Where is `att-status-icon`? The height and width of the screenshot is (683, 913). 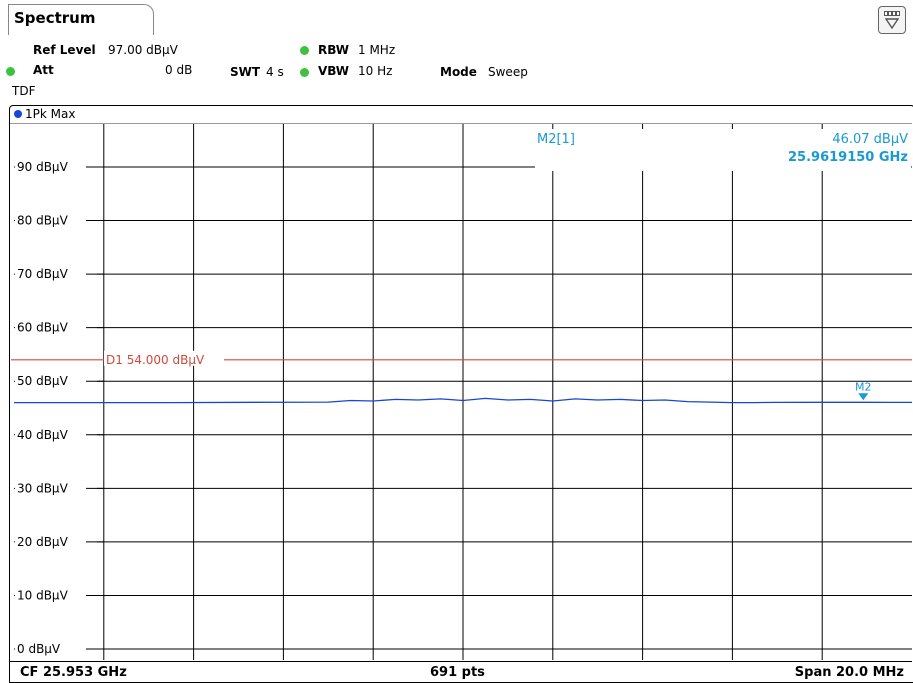 att-status-icon is located at coordinates (10, 71).